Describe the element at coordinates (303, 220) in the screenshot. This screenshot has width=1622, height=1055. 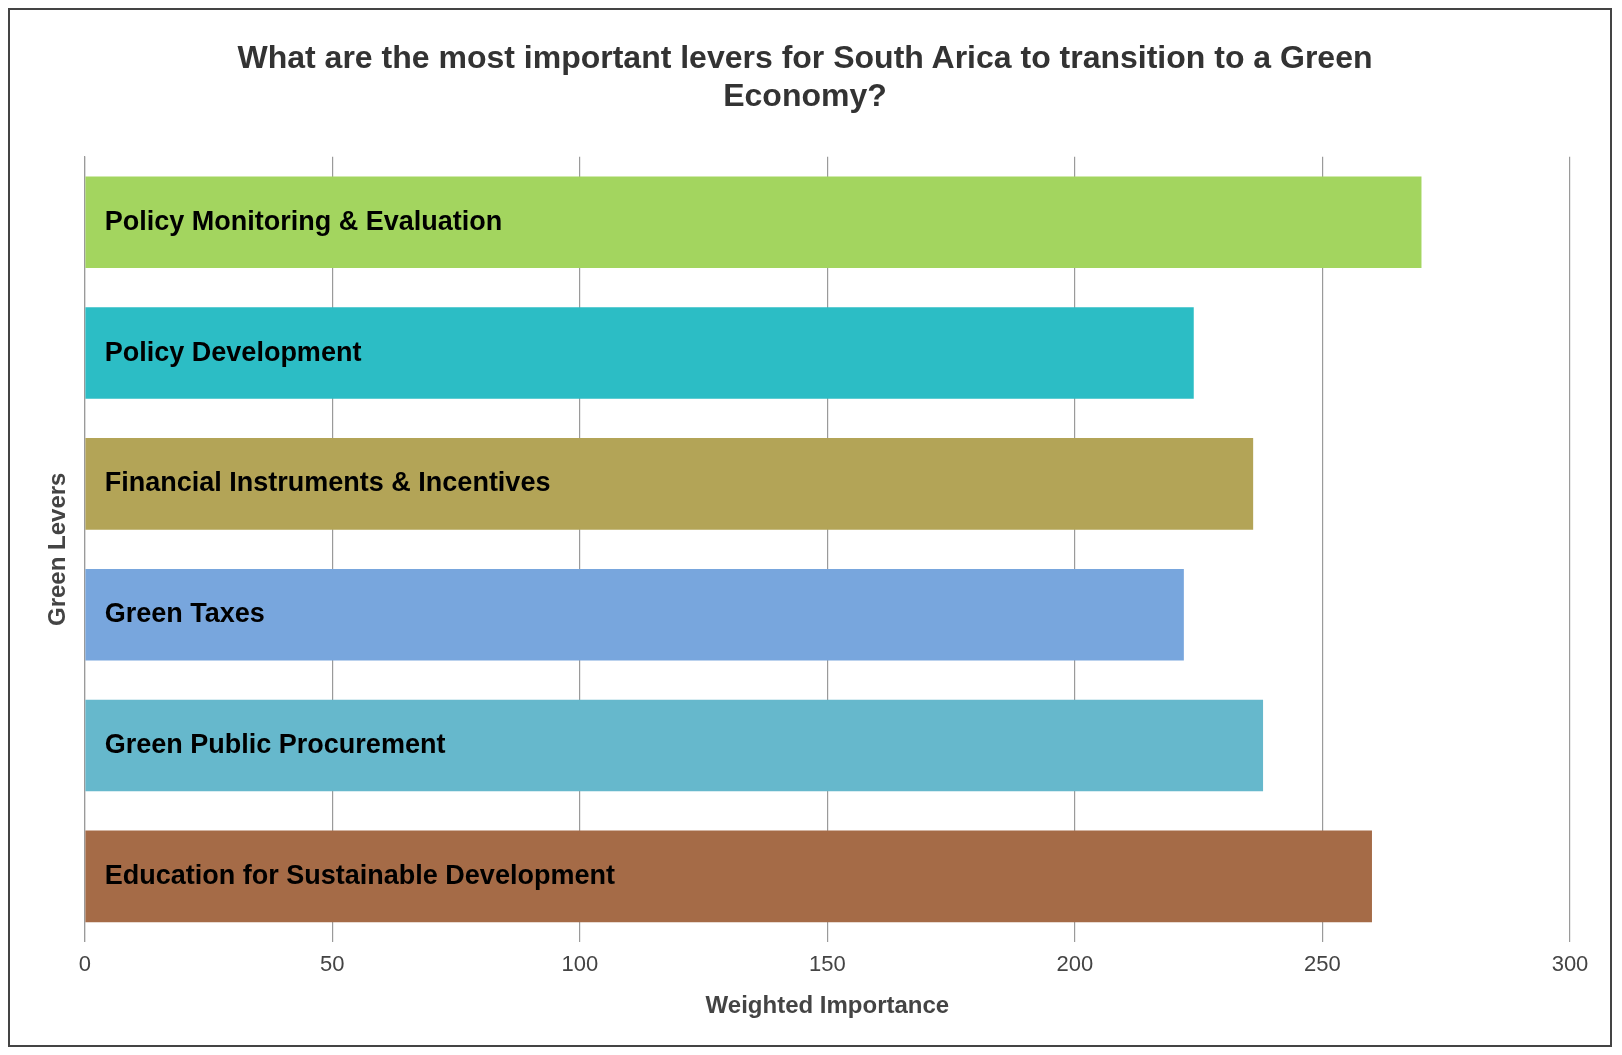
I see `y-tick-label: Policy Monitoring & Evaluation` at that location.